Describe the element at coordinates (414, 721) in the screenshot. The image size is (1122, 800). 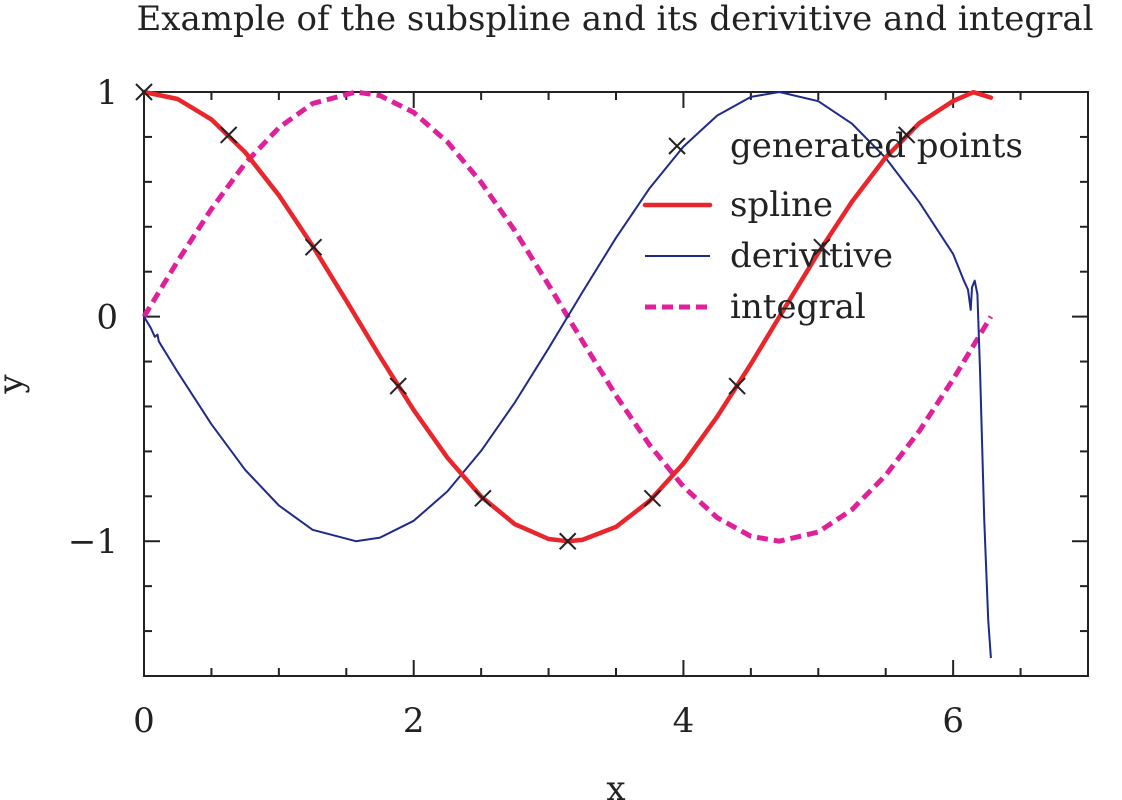
I see `x-tick-label: 2` at that location.